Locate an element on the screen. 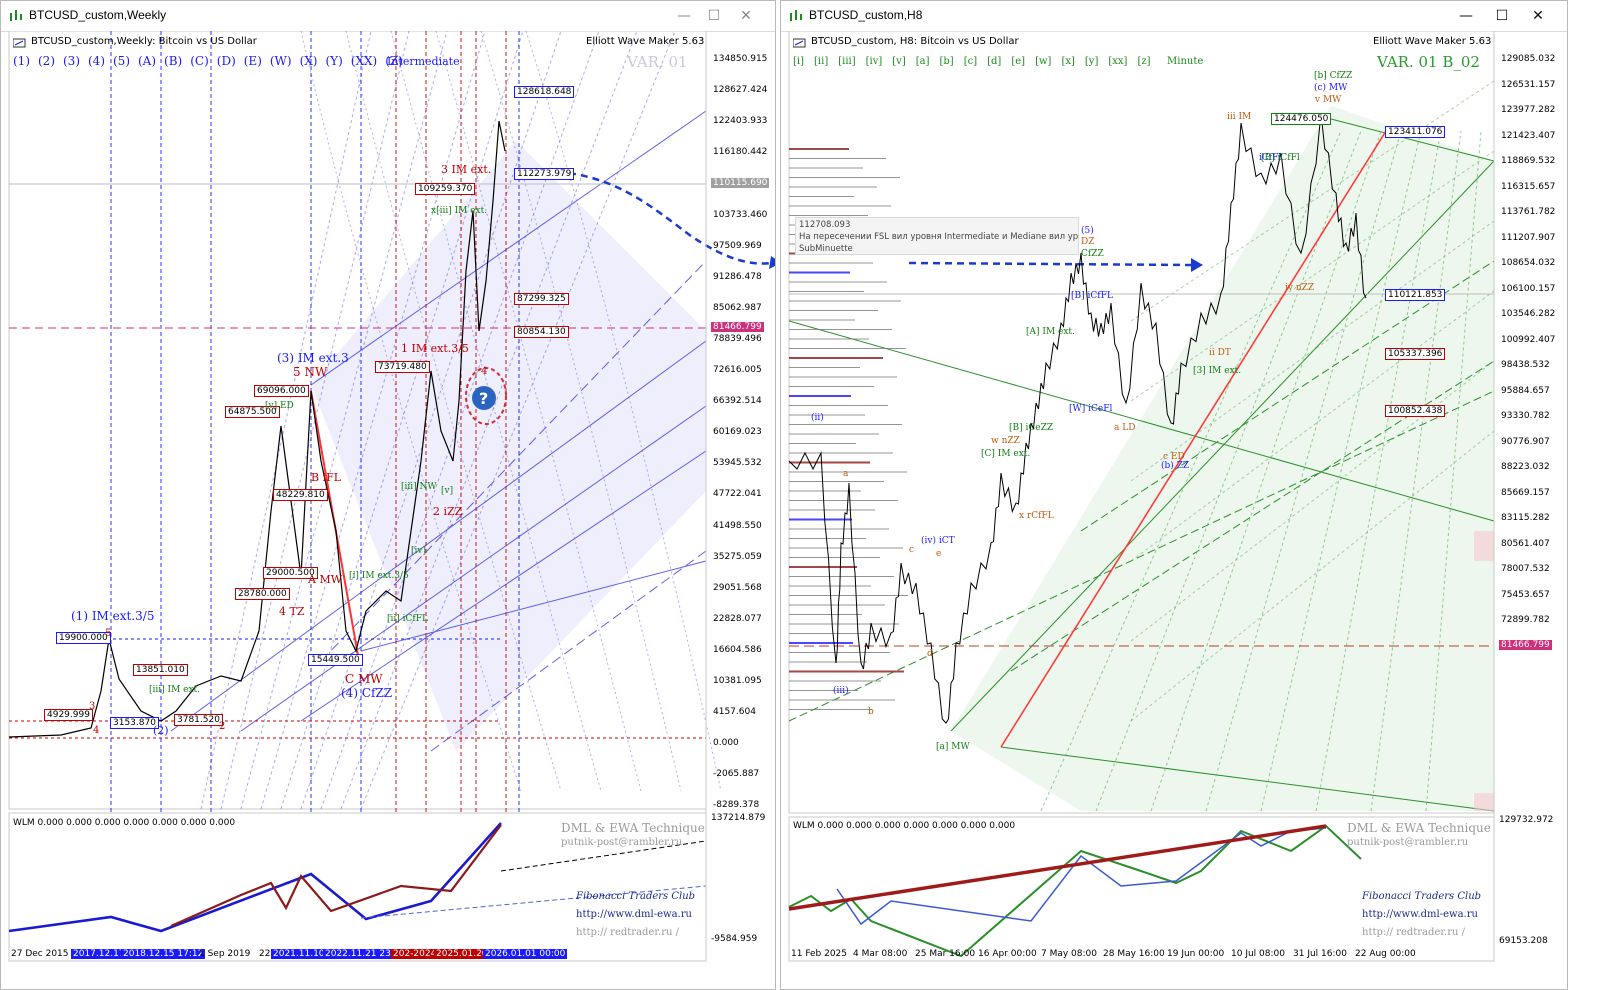 This screenshot has height=990, width=1600. wave-button-12: (Y) is located at coordinates (334, 61).